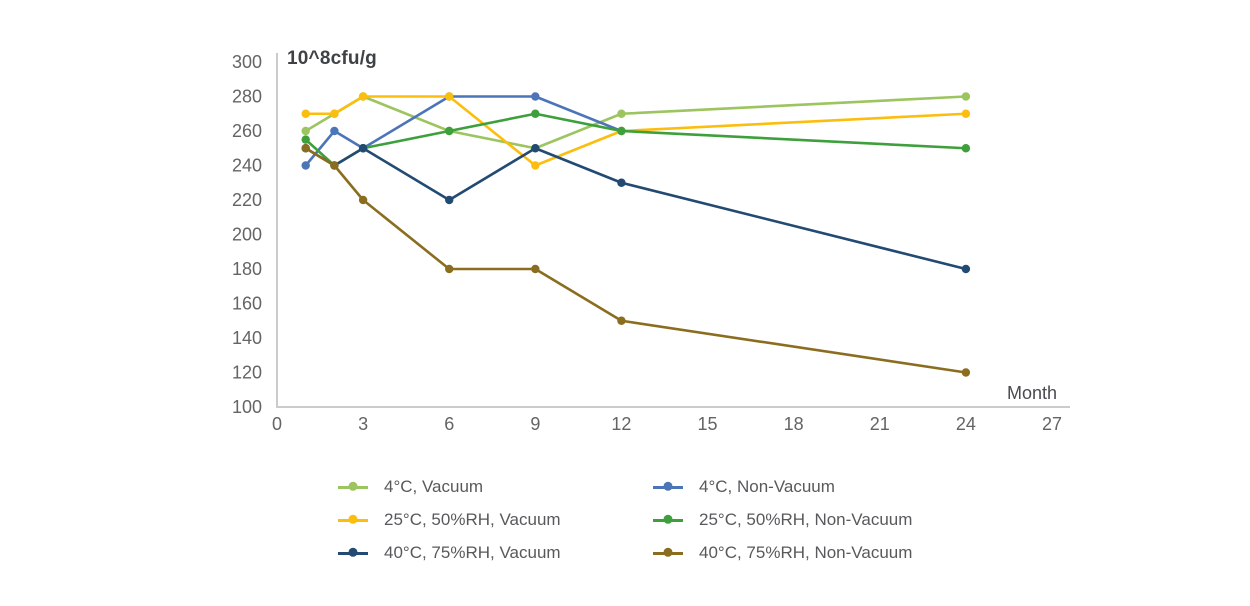 This screenshot has height=606, width=1250. What do you see at coordinates (472, 552) in the screenshot?
I see `legend-label: 40°C, 75%RH, Vacuum` at bounding box center [472, 552].